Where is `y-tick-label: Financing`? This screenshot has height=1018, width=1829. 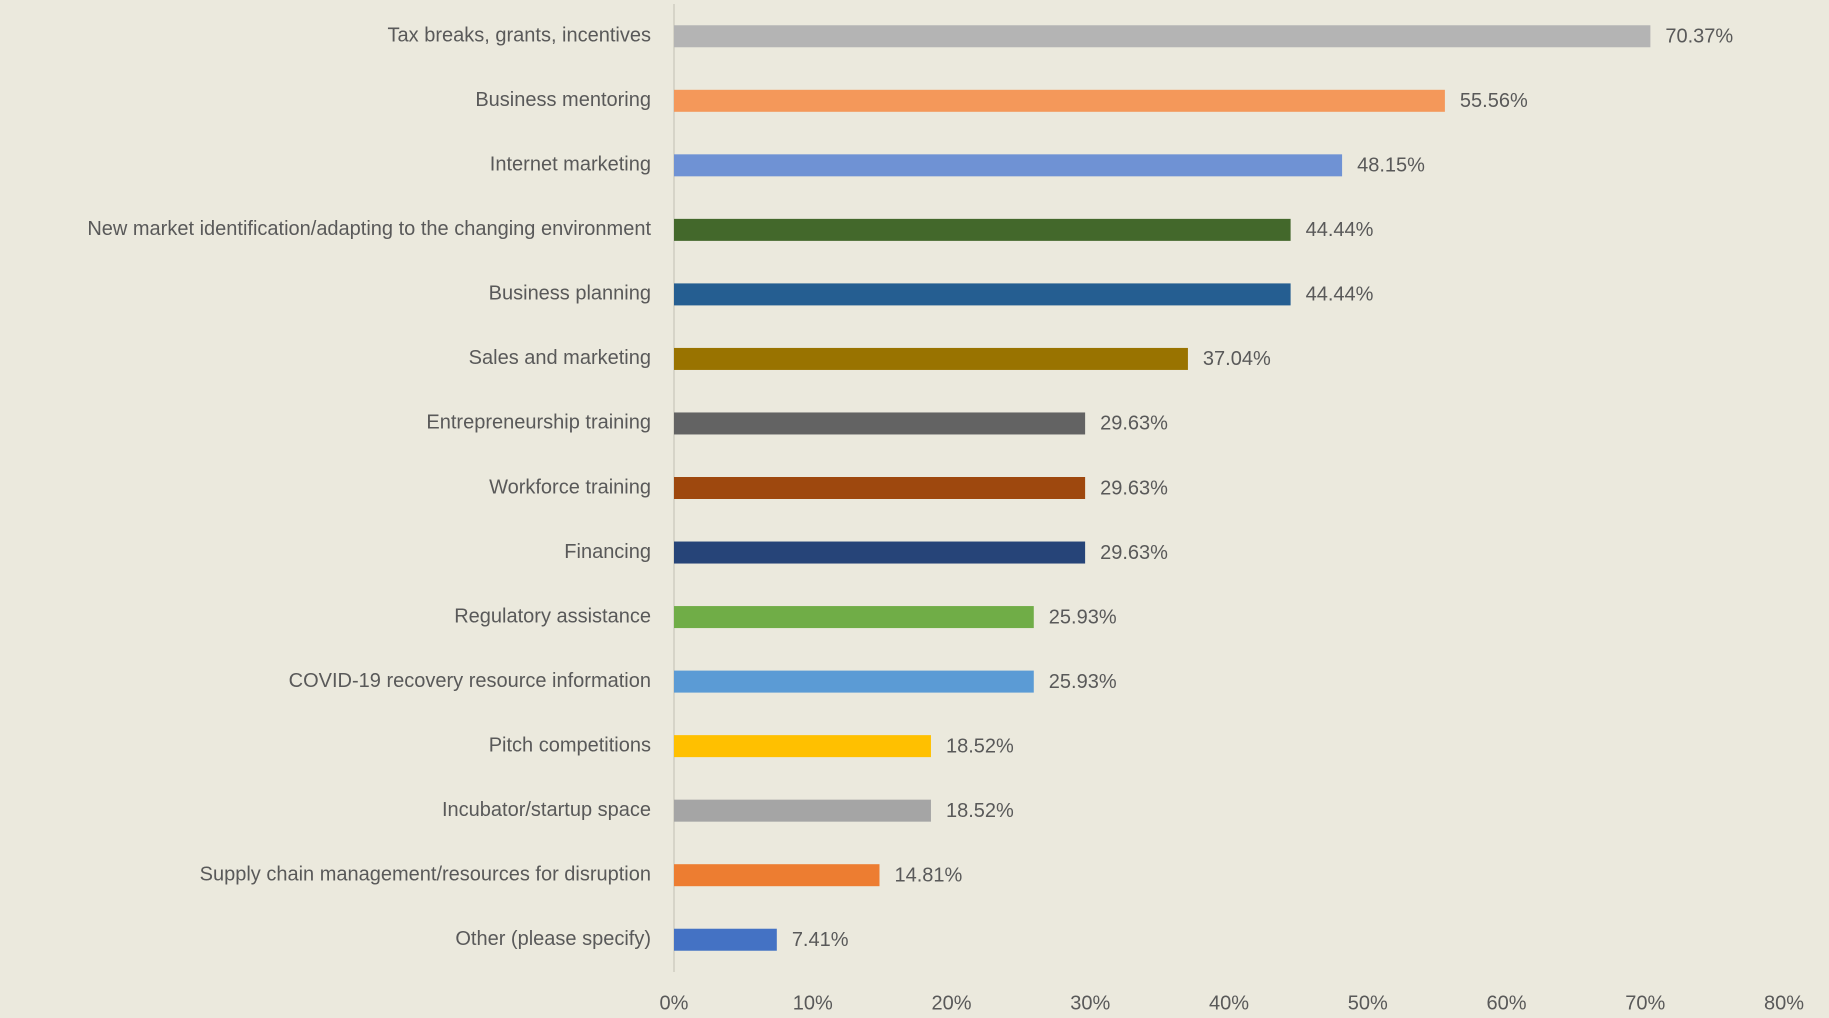 y-tick-label: Financing is located at coordinates (607, 552).